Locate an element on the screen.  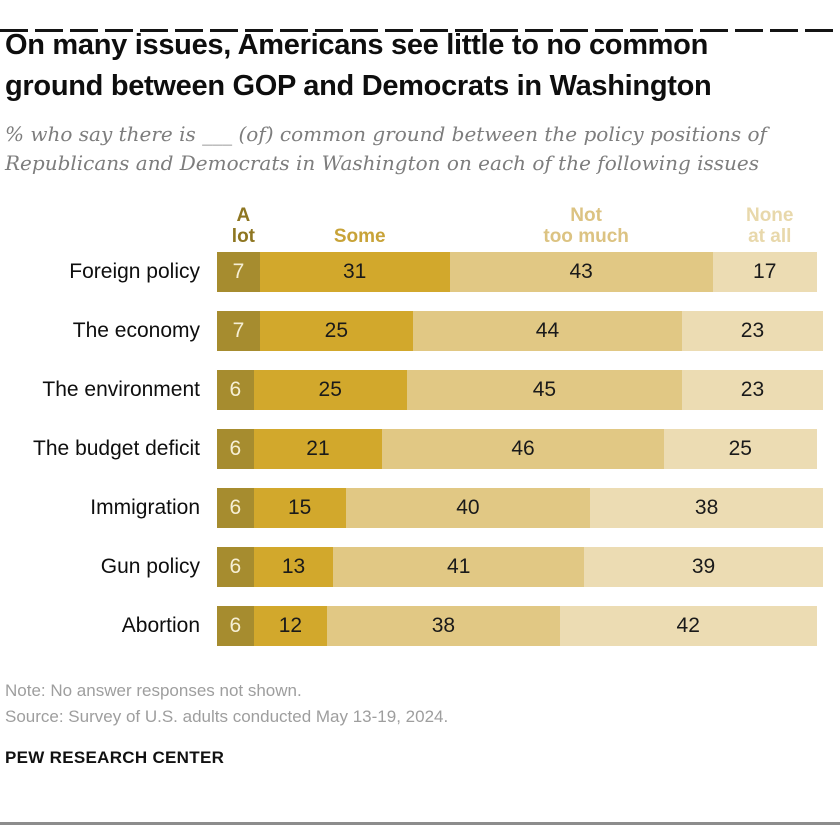
category-label: Immigration is located at coordinates (145, 507).